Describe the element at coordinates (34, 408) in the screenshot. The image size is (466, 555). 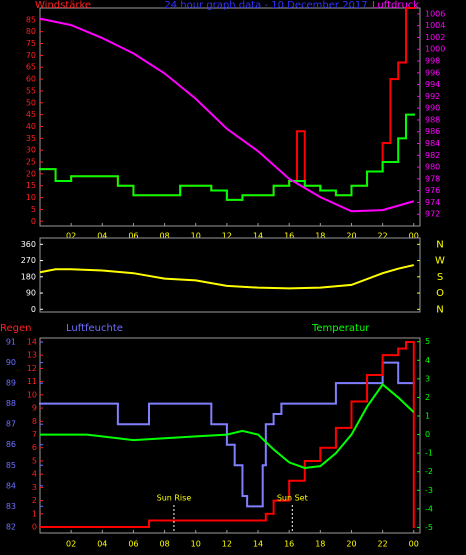
I see `y-tick-label: 9` at that location.